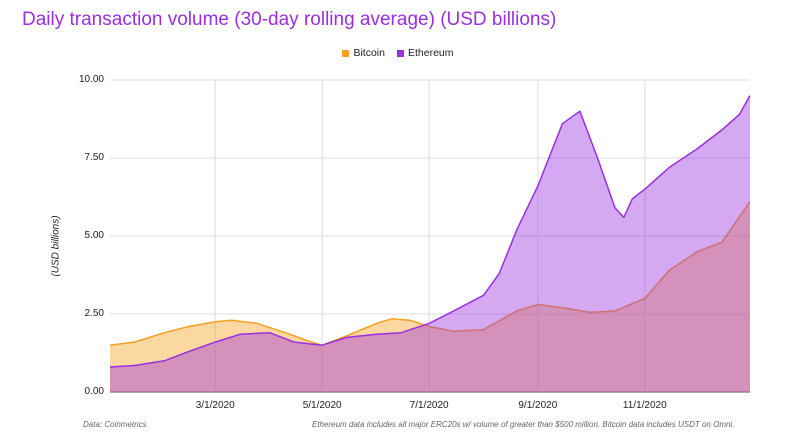 The width and height of the screenshot is (796, 445). I want to click on legend-label-bitcoin: Bitcoin, so click(369, 53).